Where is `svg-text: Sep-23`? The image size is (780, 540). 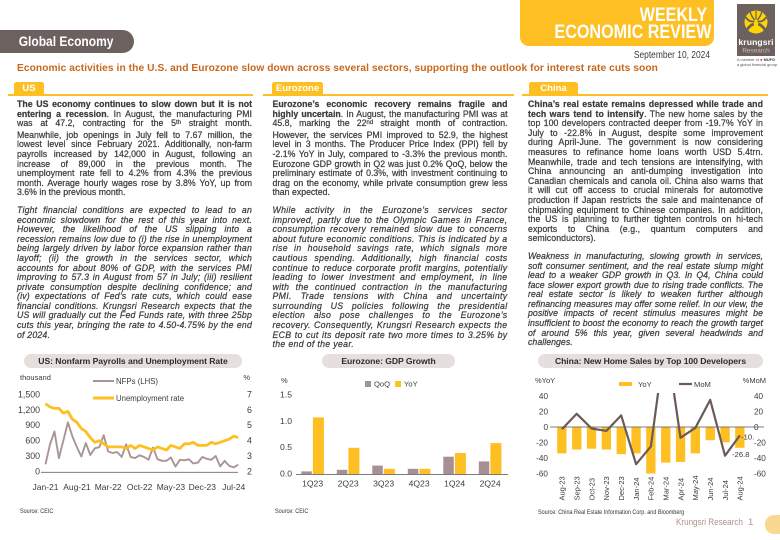 svg-text: Sep-23 is located at coordinates (577, 488).